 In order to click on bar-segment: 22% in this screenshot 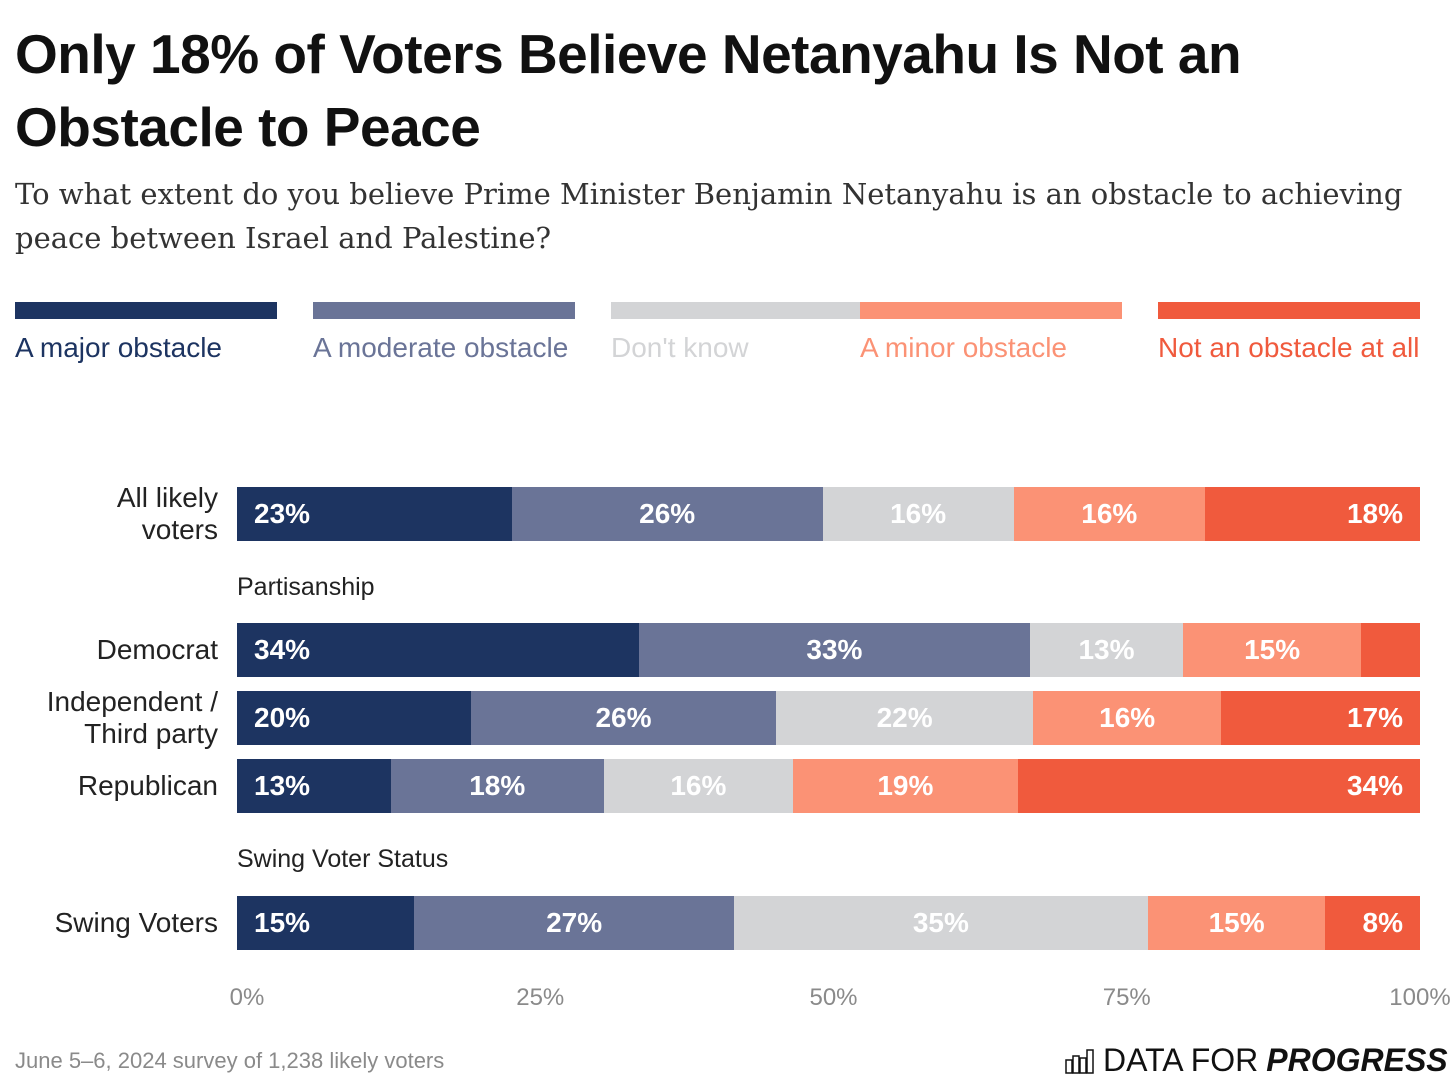, I will do `click(904, 718)`.